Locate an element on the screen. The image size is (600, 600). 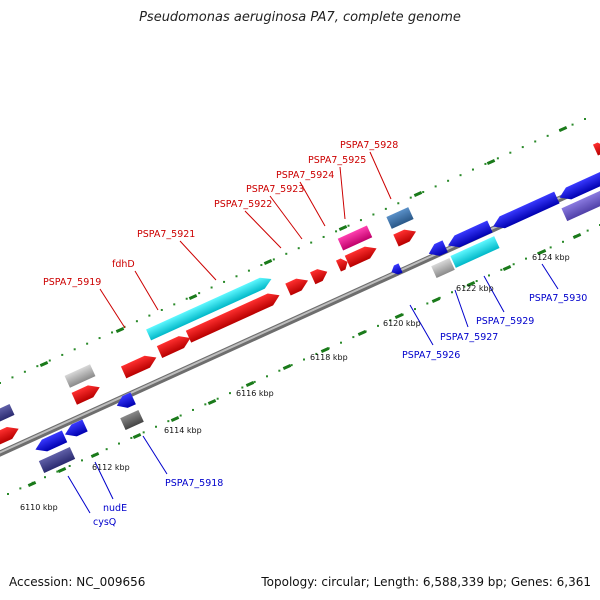
gene-right-purple is located at coordinates (580, 204).